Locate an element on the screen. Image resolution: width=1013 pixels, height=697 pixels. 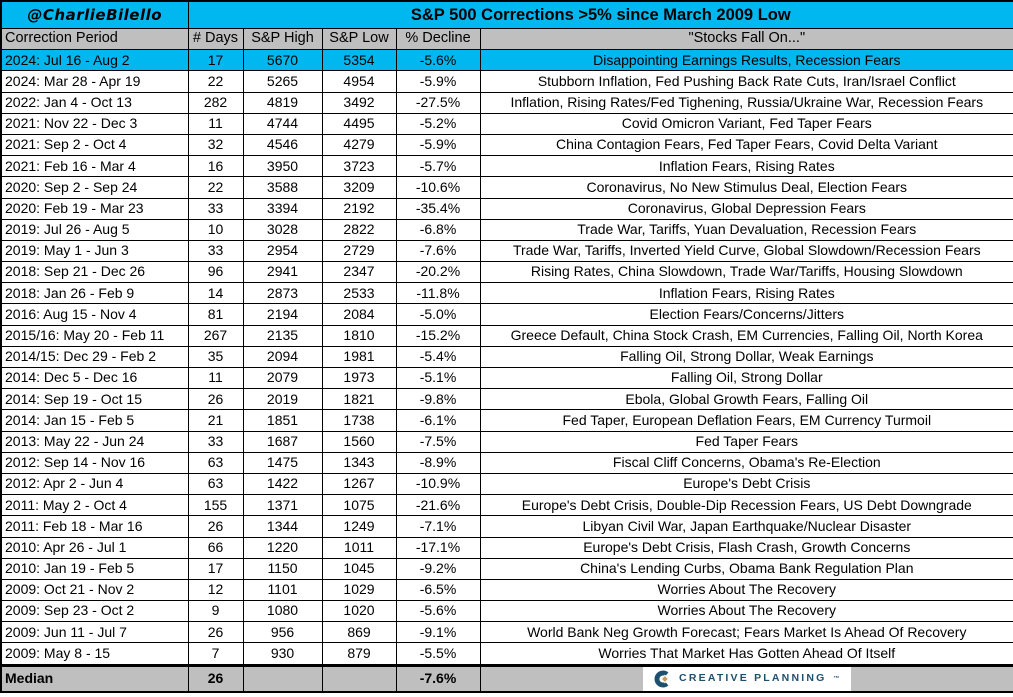
sp-low-cell: 3209 is located at coordinates (359, 187).